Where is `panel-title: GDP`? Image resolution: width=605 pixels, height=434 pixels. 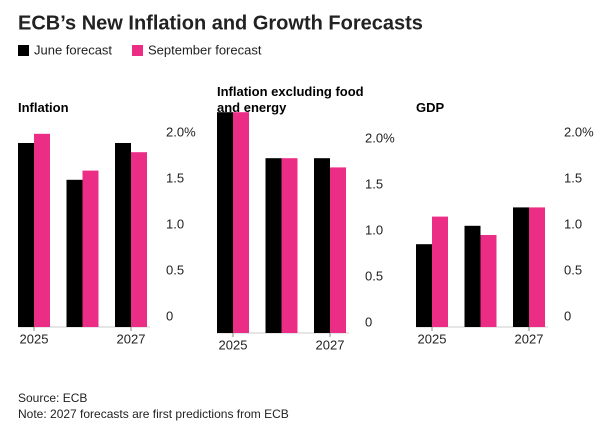 panel-title: GDP is located at coordinates (430, 107).